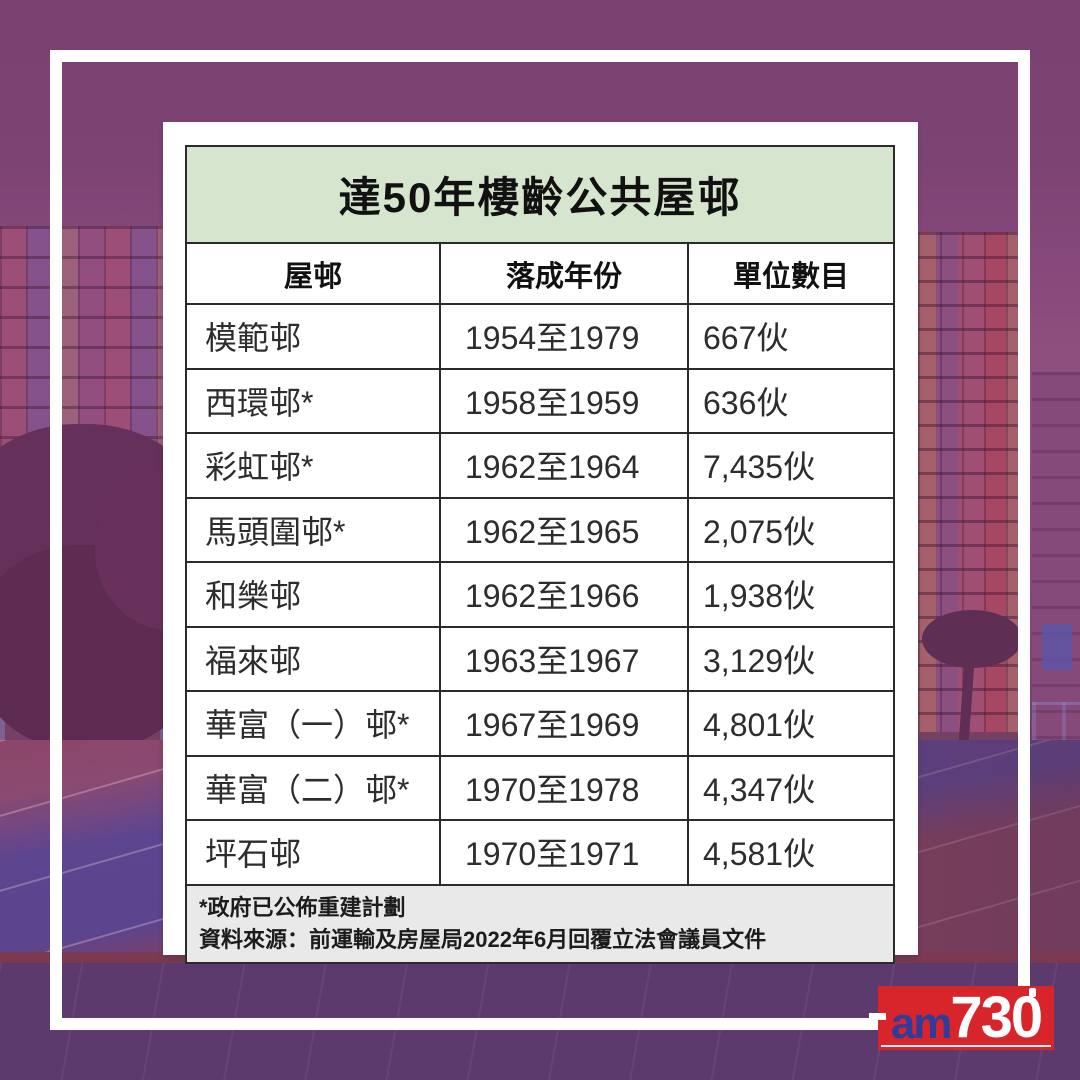 This screenshot has width=1080, height=1080. I want to click on table-row: 彩虹邨* 1962至1964 7,435伙, so click(540, 465).